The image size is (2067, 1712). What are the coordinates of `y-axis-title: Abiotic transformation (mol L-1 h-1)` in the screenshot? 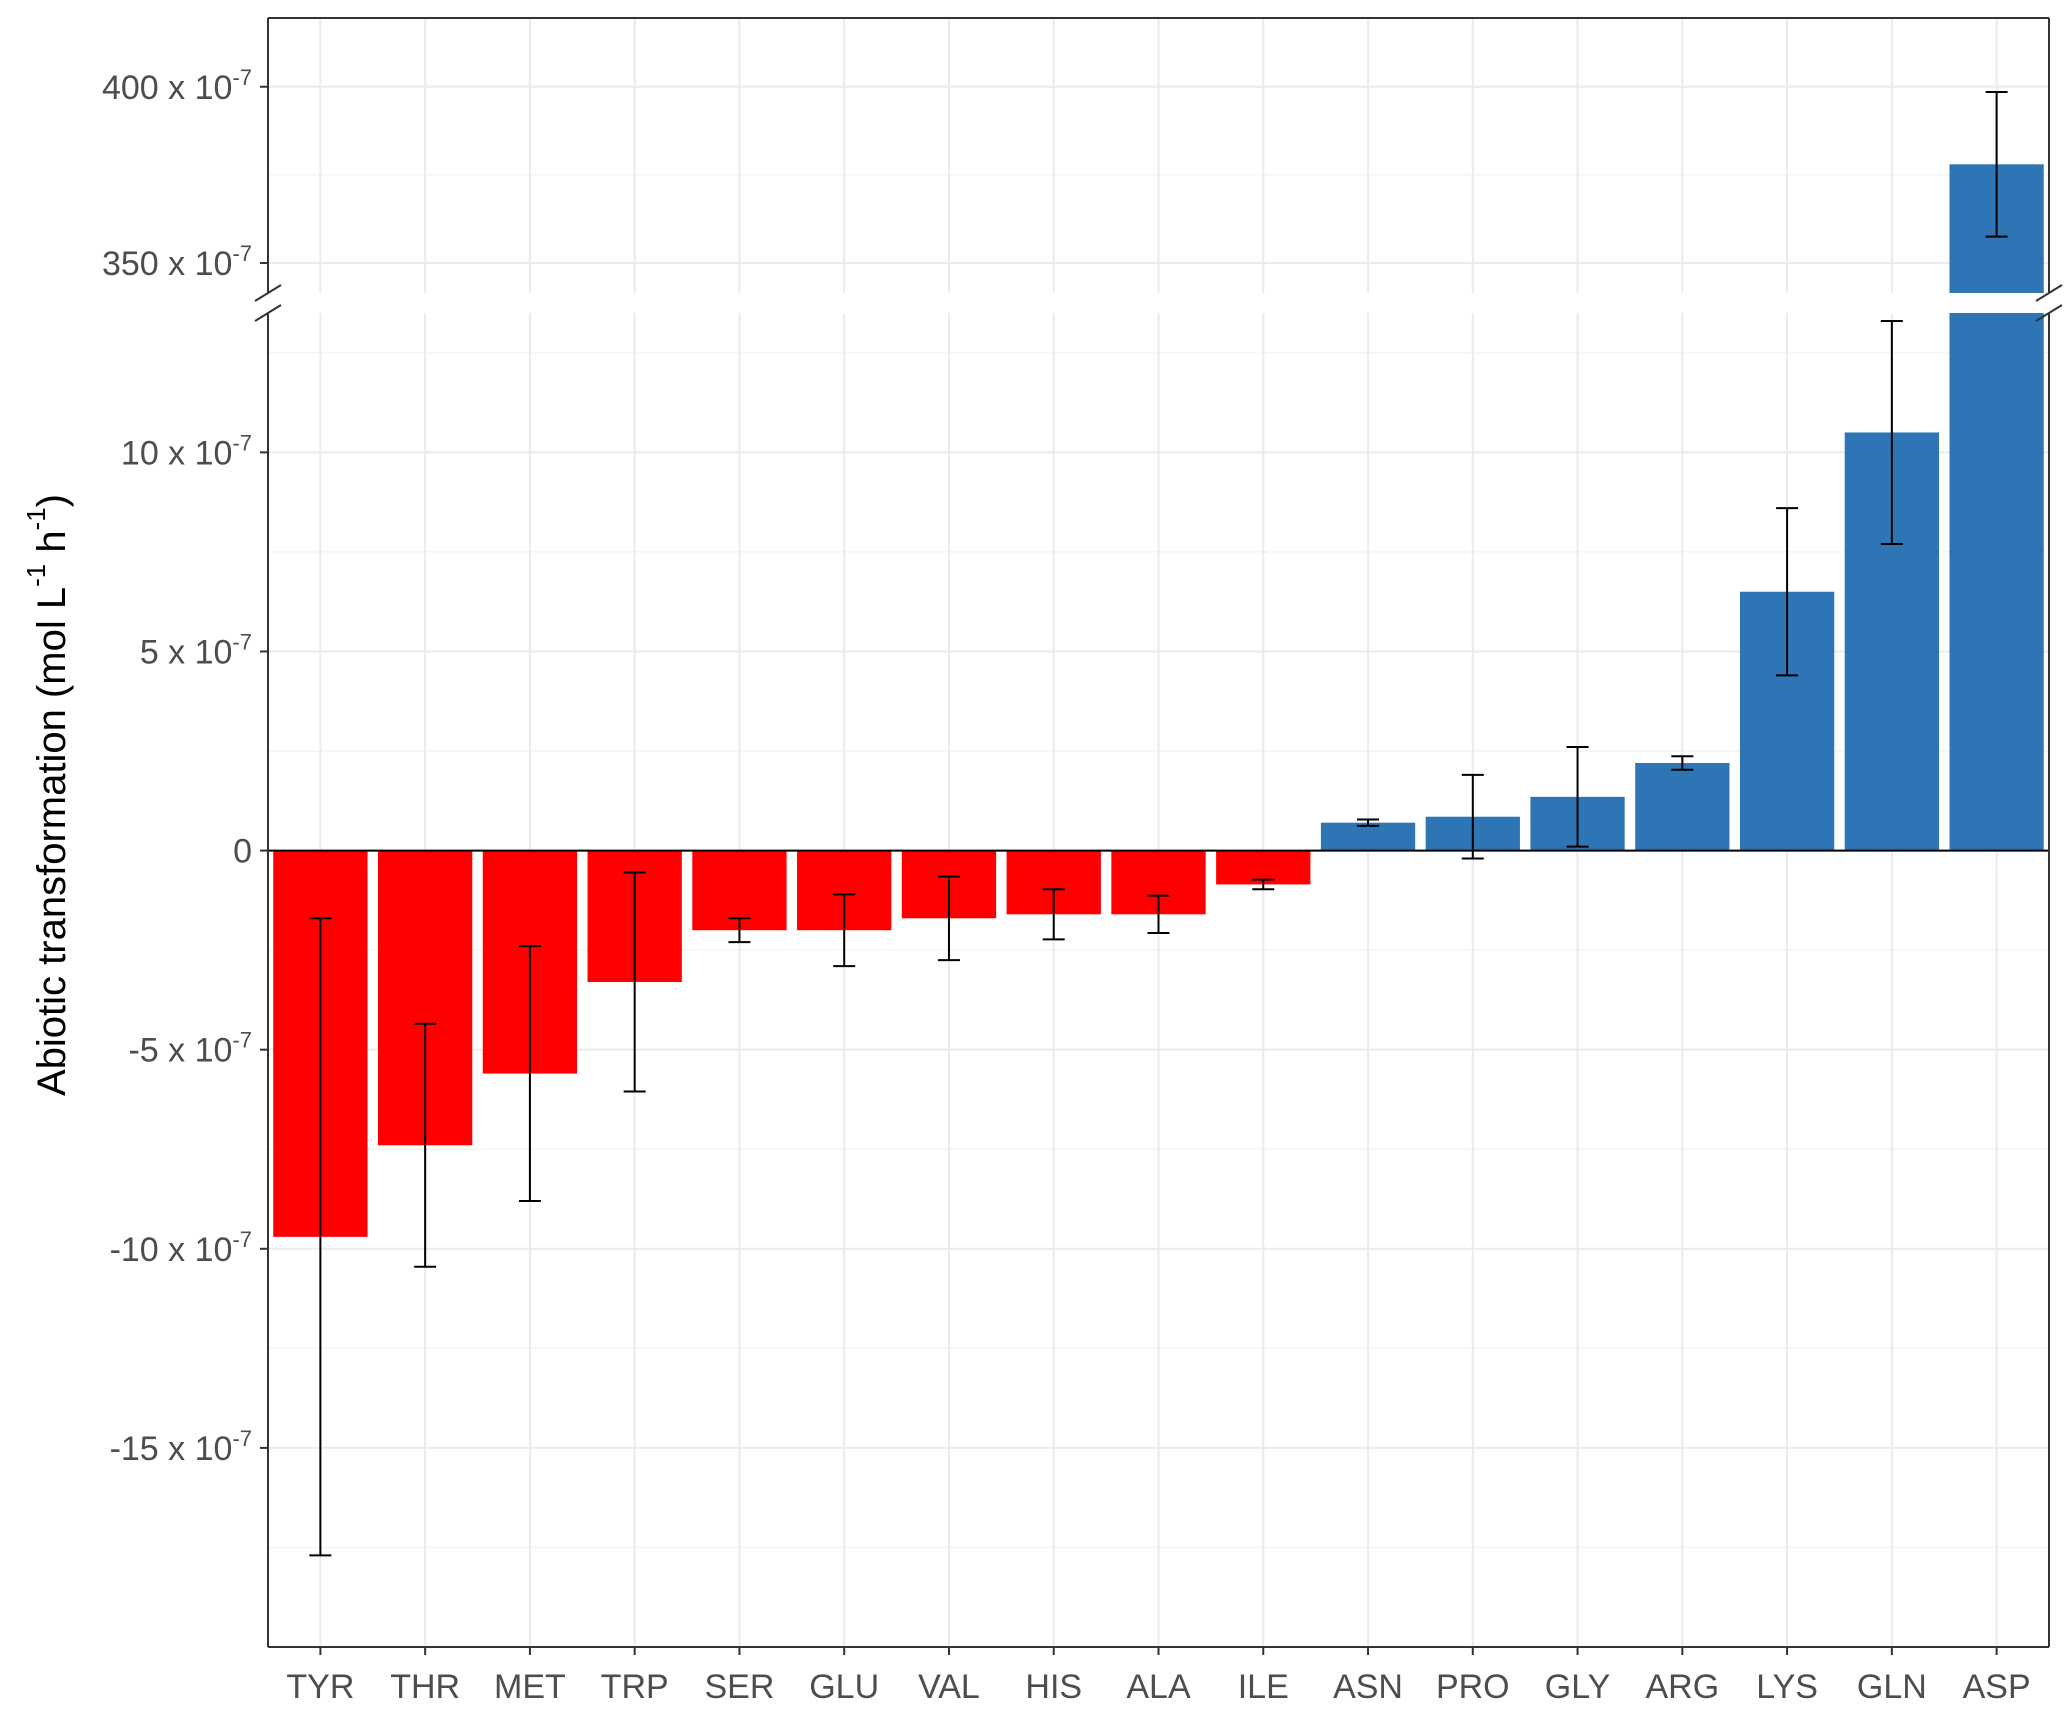 It's located at (47, 795).